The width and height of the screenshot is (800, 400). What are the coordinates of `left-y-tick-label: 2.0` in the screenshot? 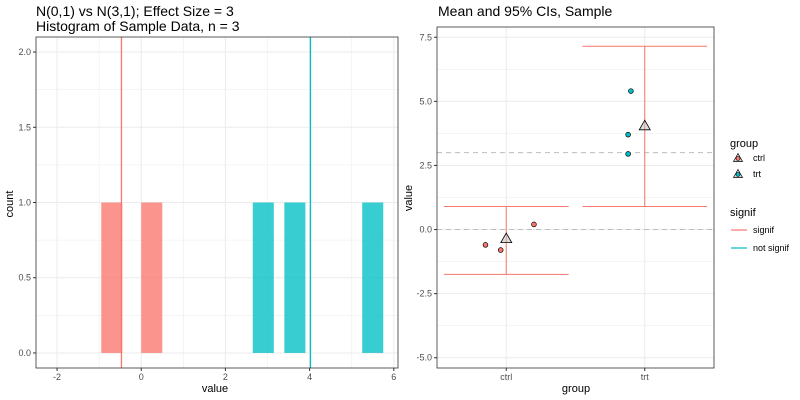 It's located at (24, 52).